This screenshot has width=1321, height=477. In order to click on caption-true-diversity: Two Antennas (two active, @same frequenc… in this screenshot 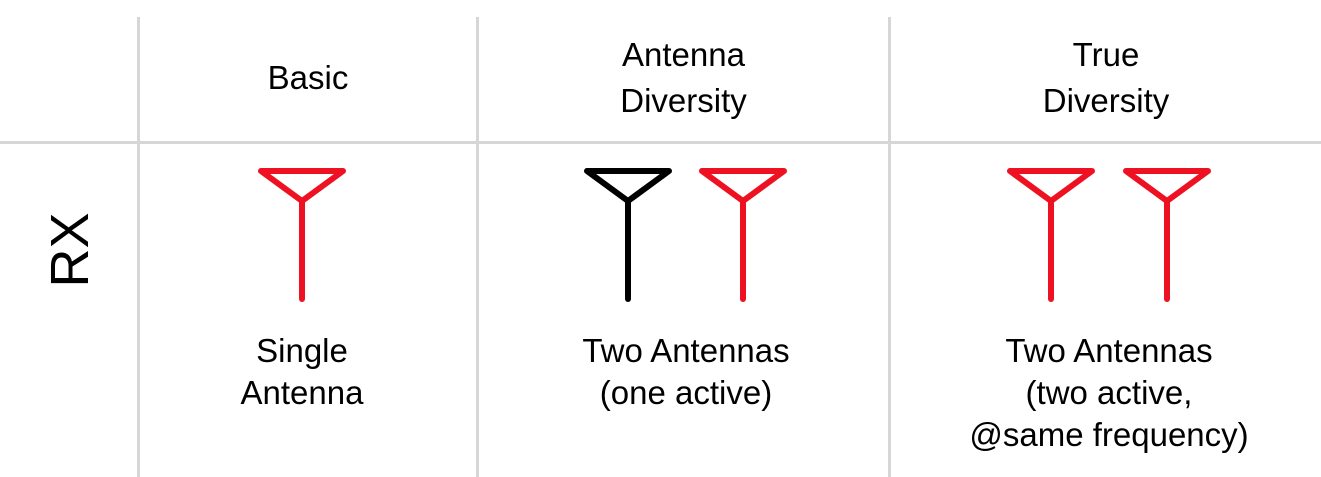, I will do `click(1106, 393)`.